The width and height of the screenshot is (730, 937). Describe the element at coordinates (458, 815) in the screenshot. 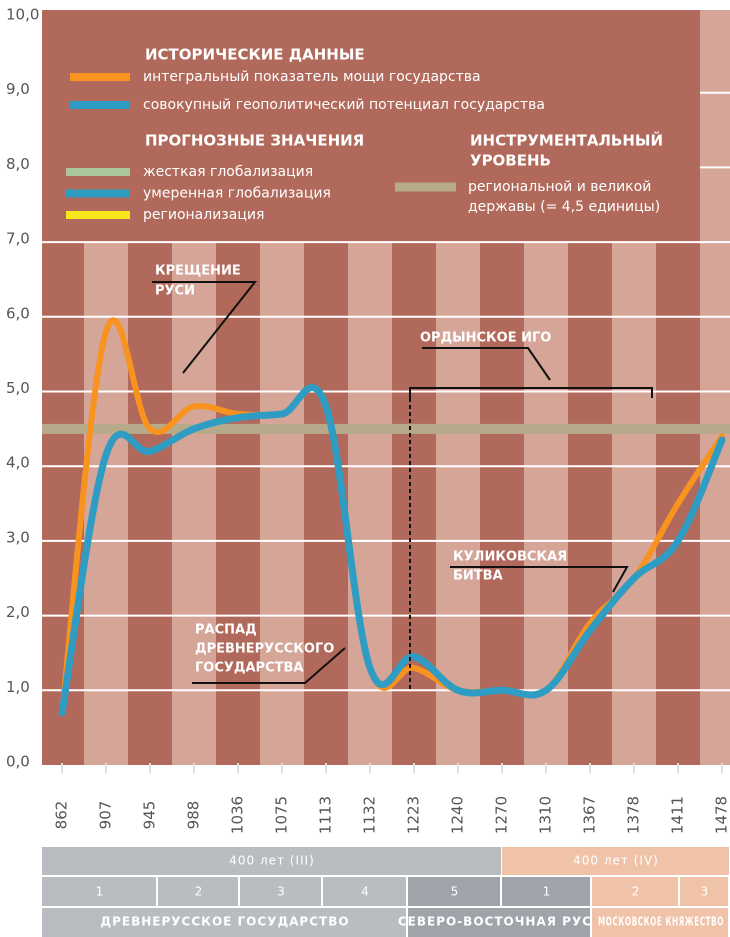

I see `x-tick-label: 1240` at that location.